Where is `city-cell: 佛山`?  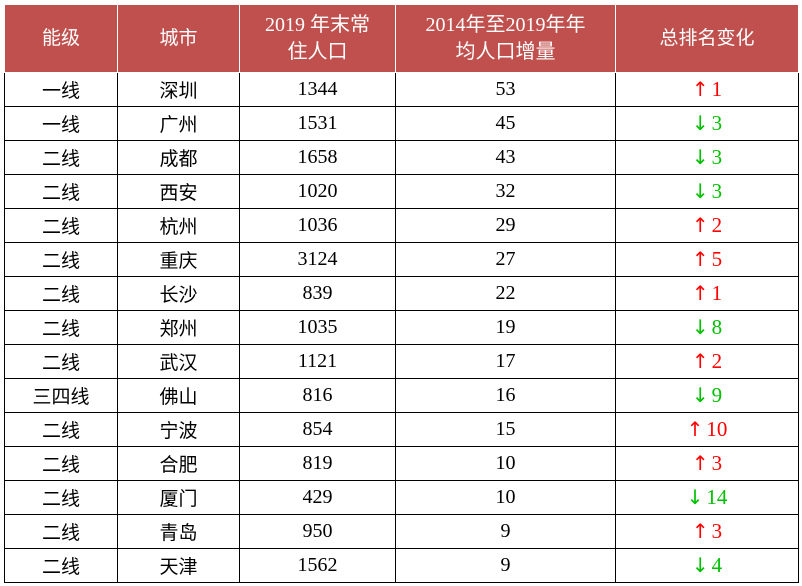 city-cell: 佛山 is located at coordinates (178, 395).